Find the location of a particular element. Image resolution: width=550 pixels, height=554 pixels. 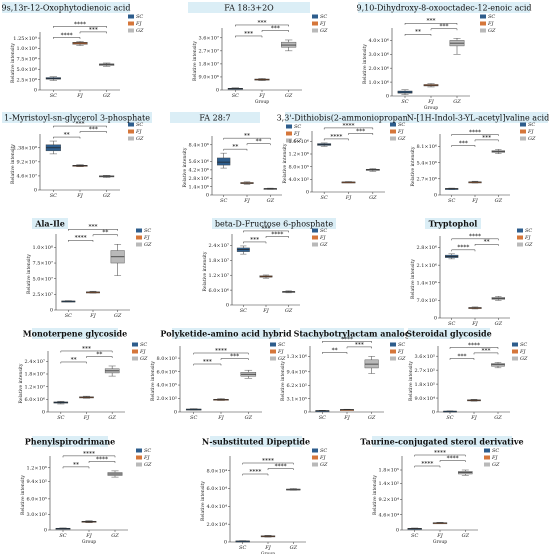

y-tick-label: 1.0×10⁶ is located at coordinates (378, 83).